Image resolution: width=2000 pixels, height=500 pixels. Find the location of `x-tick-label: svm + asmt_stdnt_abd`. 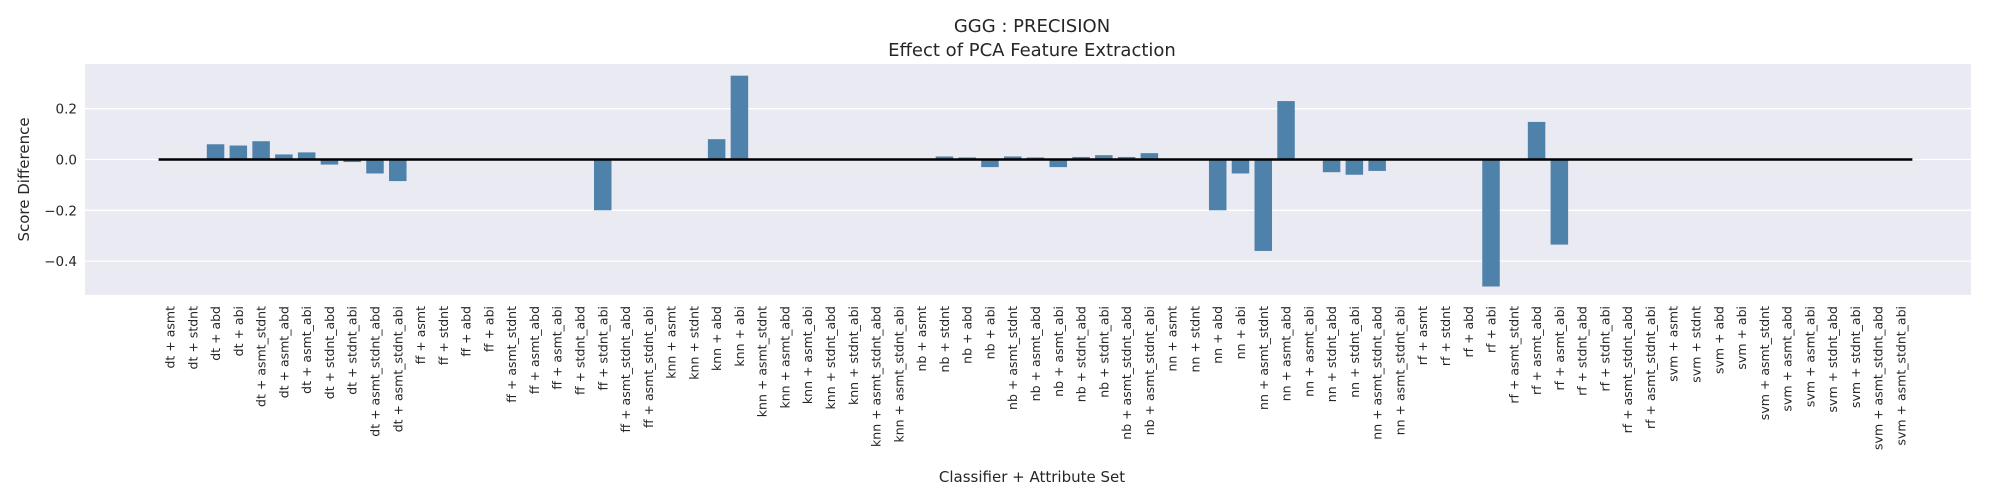

x-tick-label: svm + asmt_stdnt_abd is located at coordinates (1878, 378).